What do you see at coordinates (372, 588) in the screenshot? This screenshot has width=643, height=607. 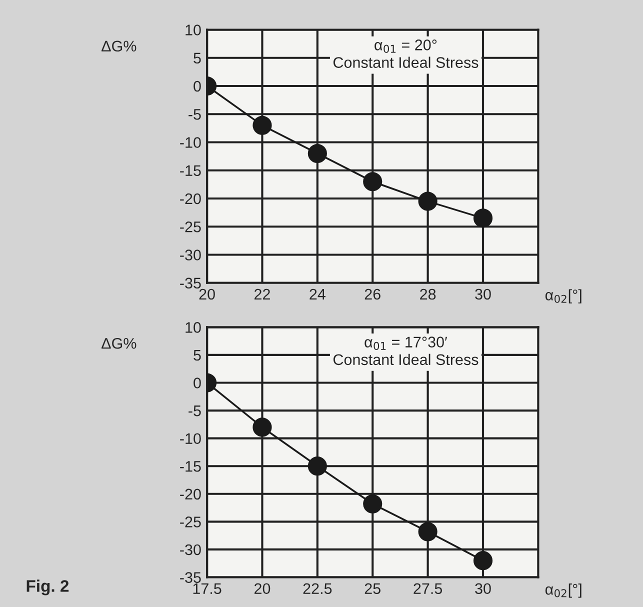 I see `x-tick-label: 25` at bounding box center [372, 588].